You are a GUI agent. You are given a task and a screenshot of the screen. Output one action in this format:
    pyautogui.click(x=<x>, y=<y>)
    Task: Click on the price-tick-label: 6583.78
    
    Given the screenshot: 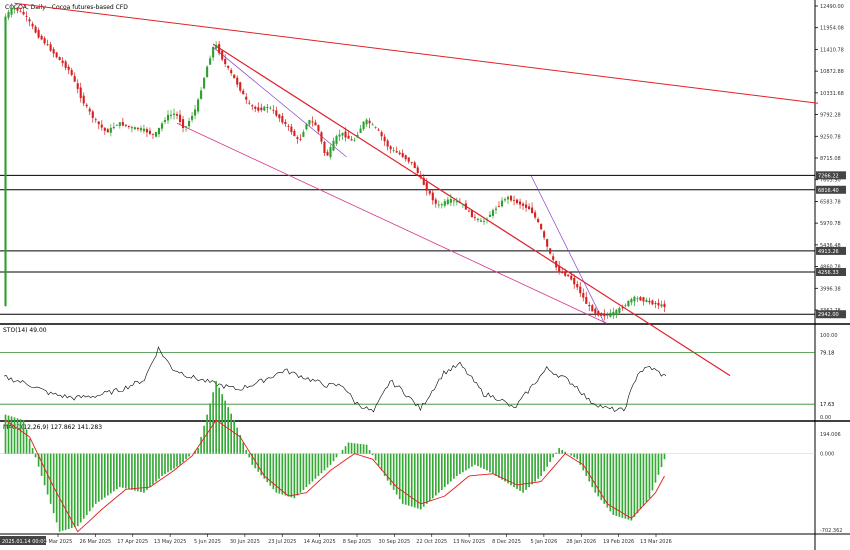 What is the action you would take?
    pyautogui.click(x=830, y=202)
    